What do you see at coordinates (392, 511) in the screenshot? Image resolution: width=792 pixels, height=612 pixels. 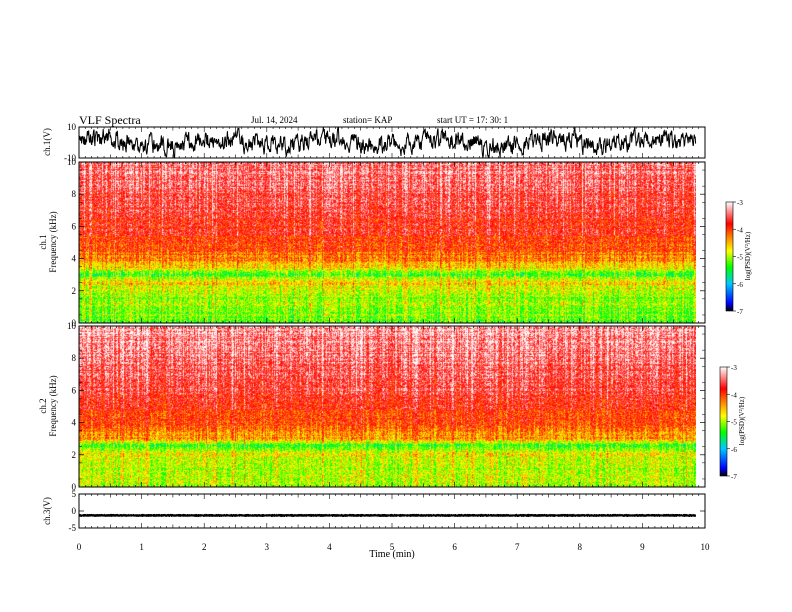 I see `ch3-wave-frame` at bounding box center [392, 511].